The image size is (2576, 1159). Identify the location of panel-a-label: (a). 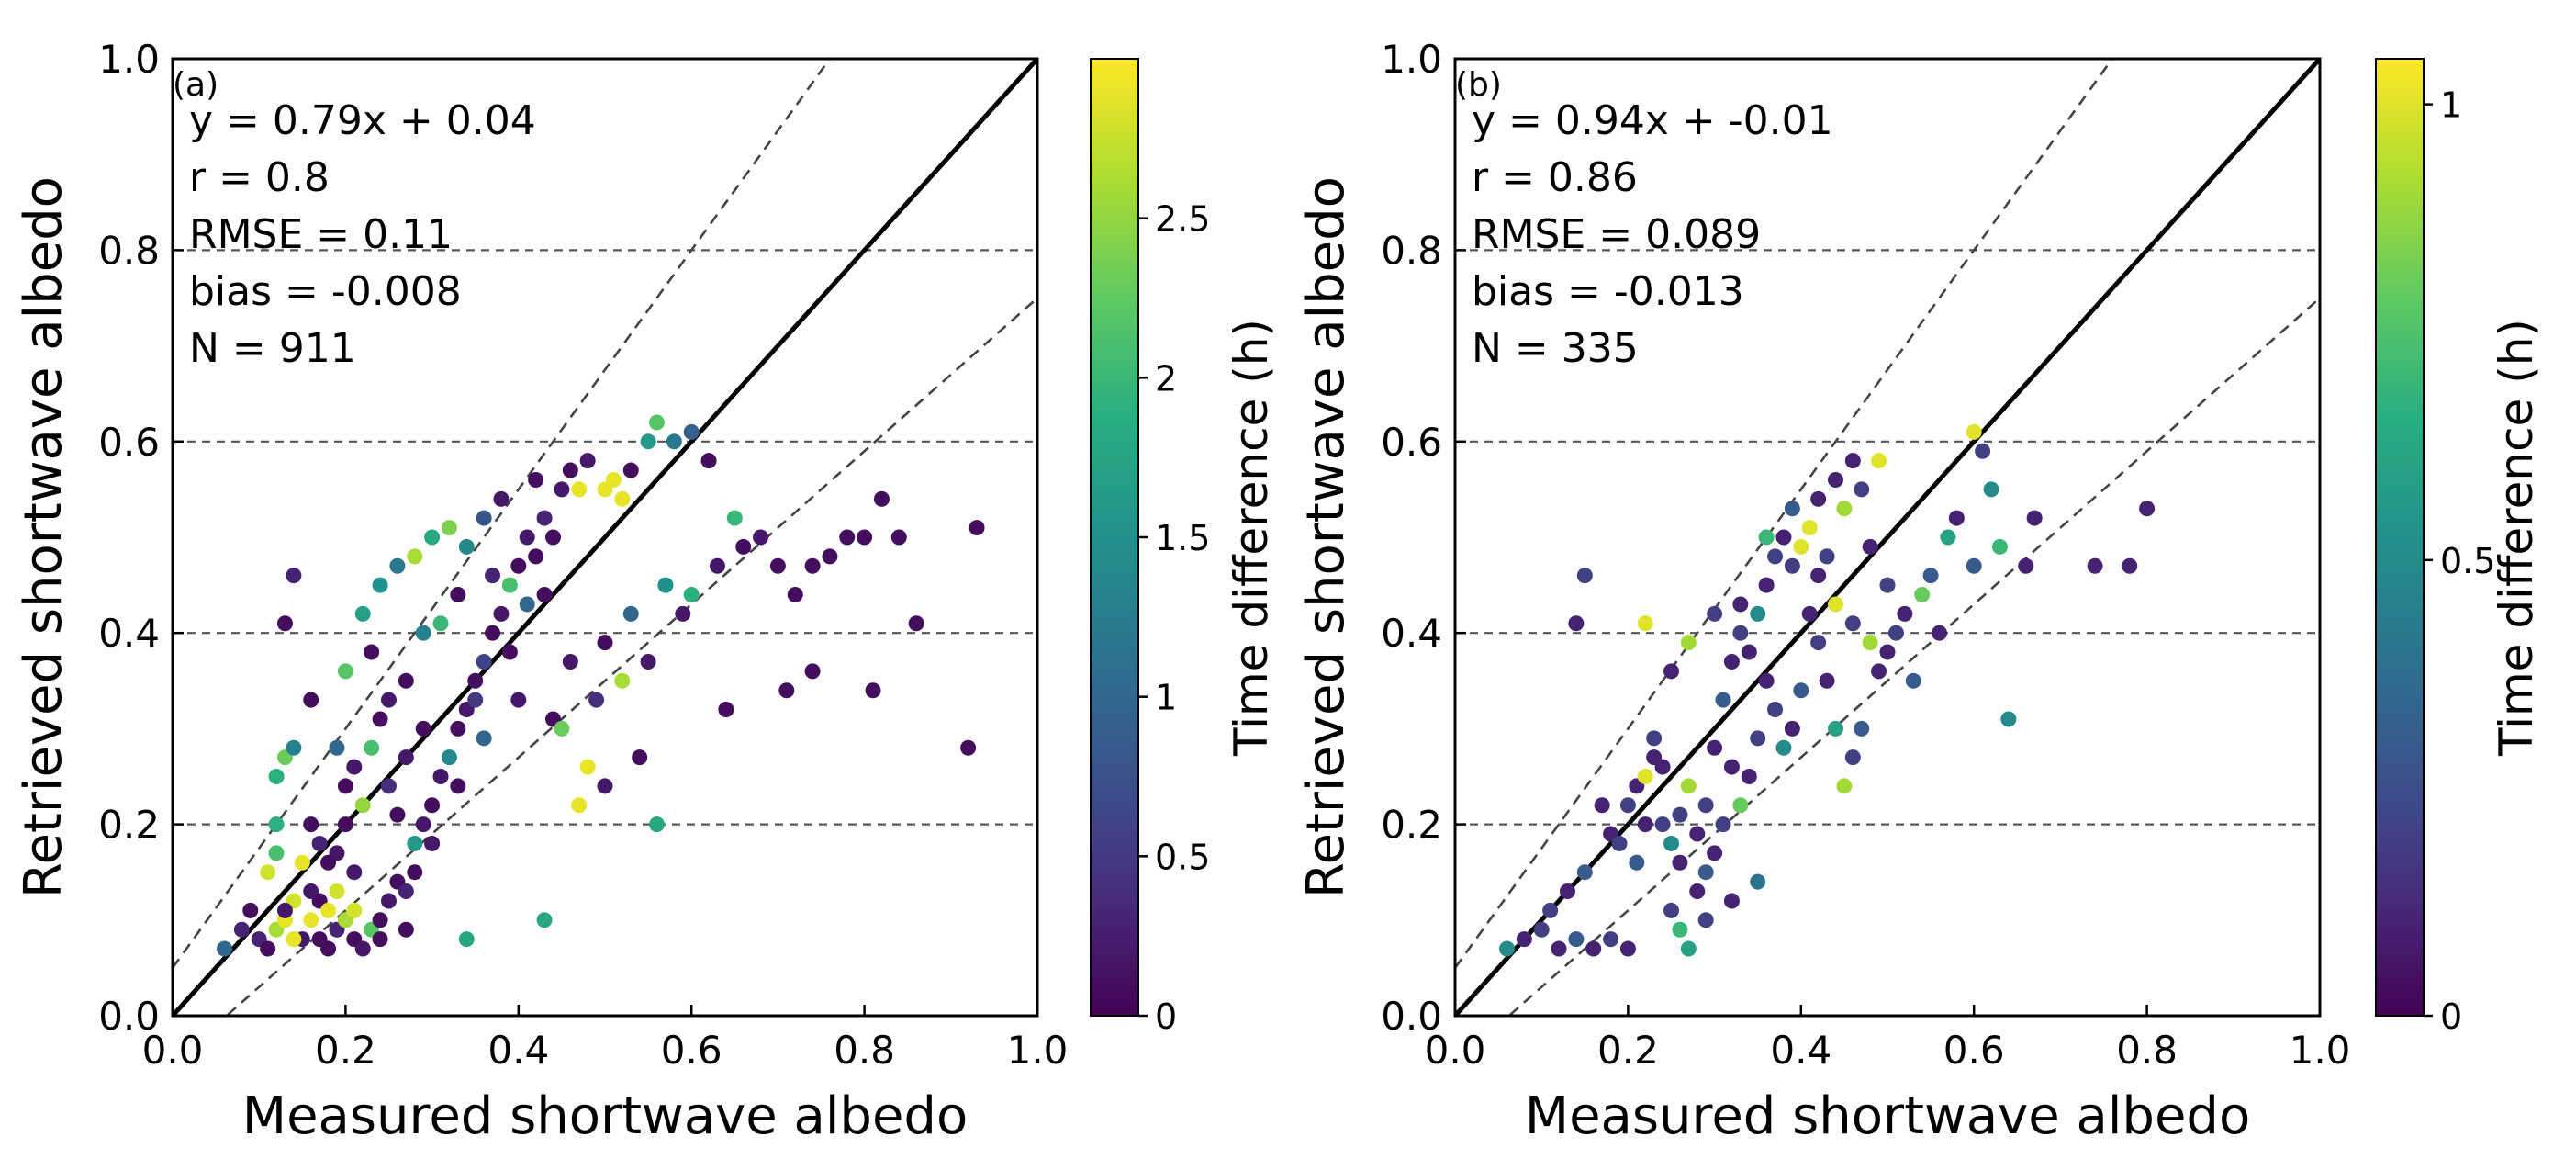
(195, 85).